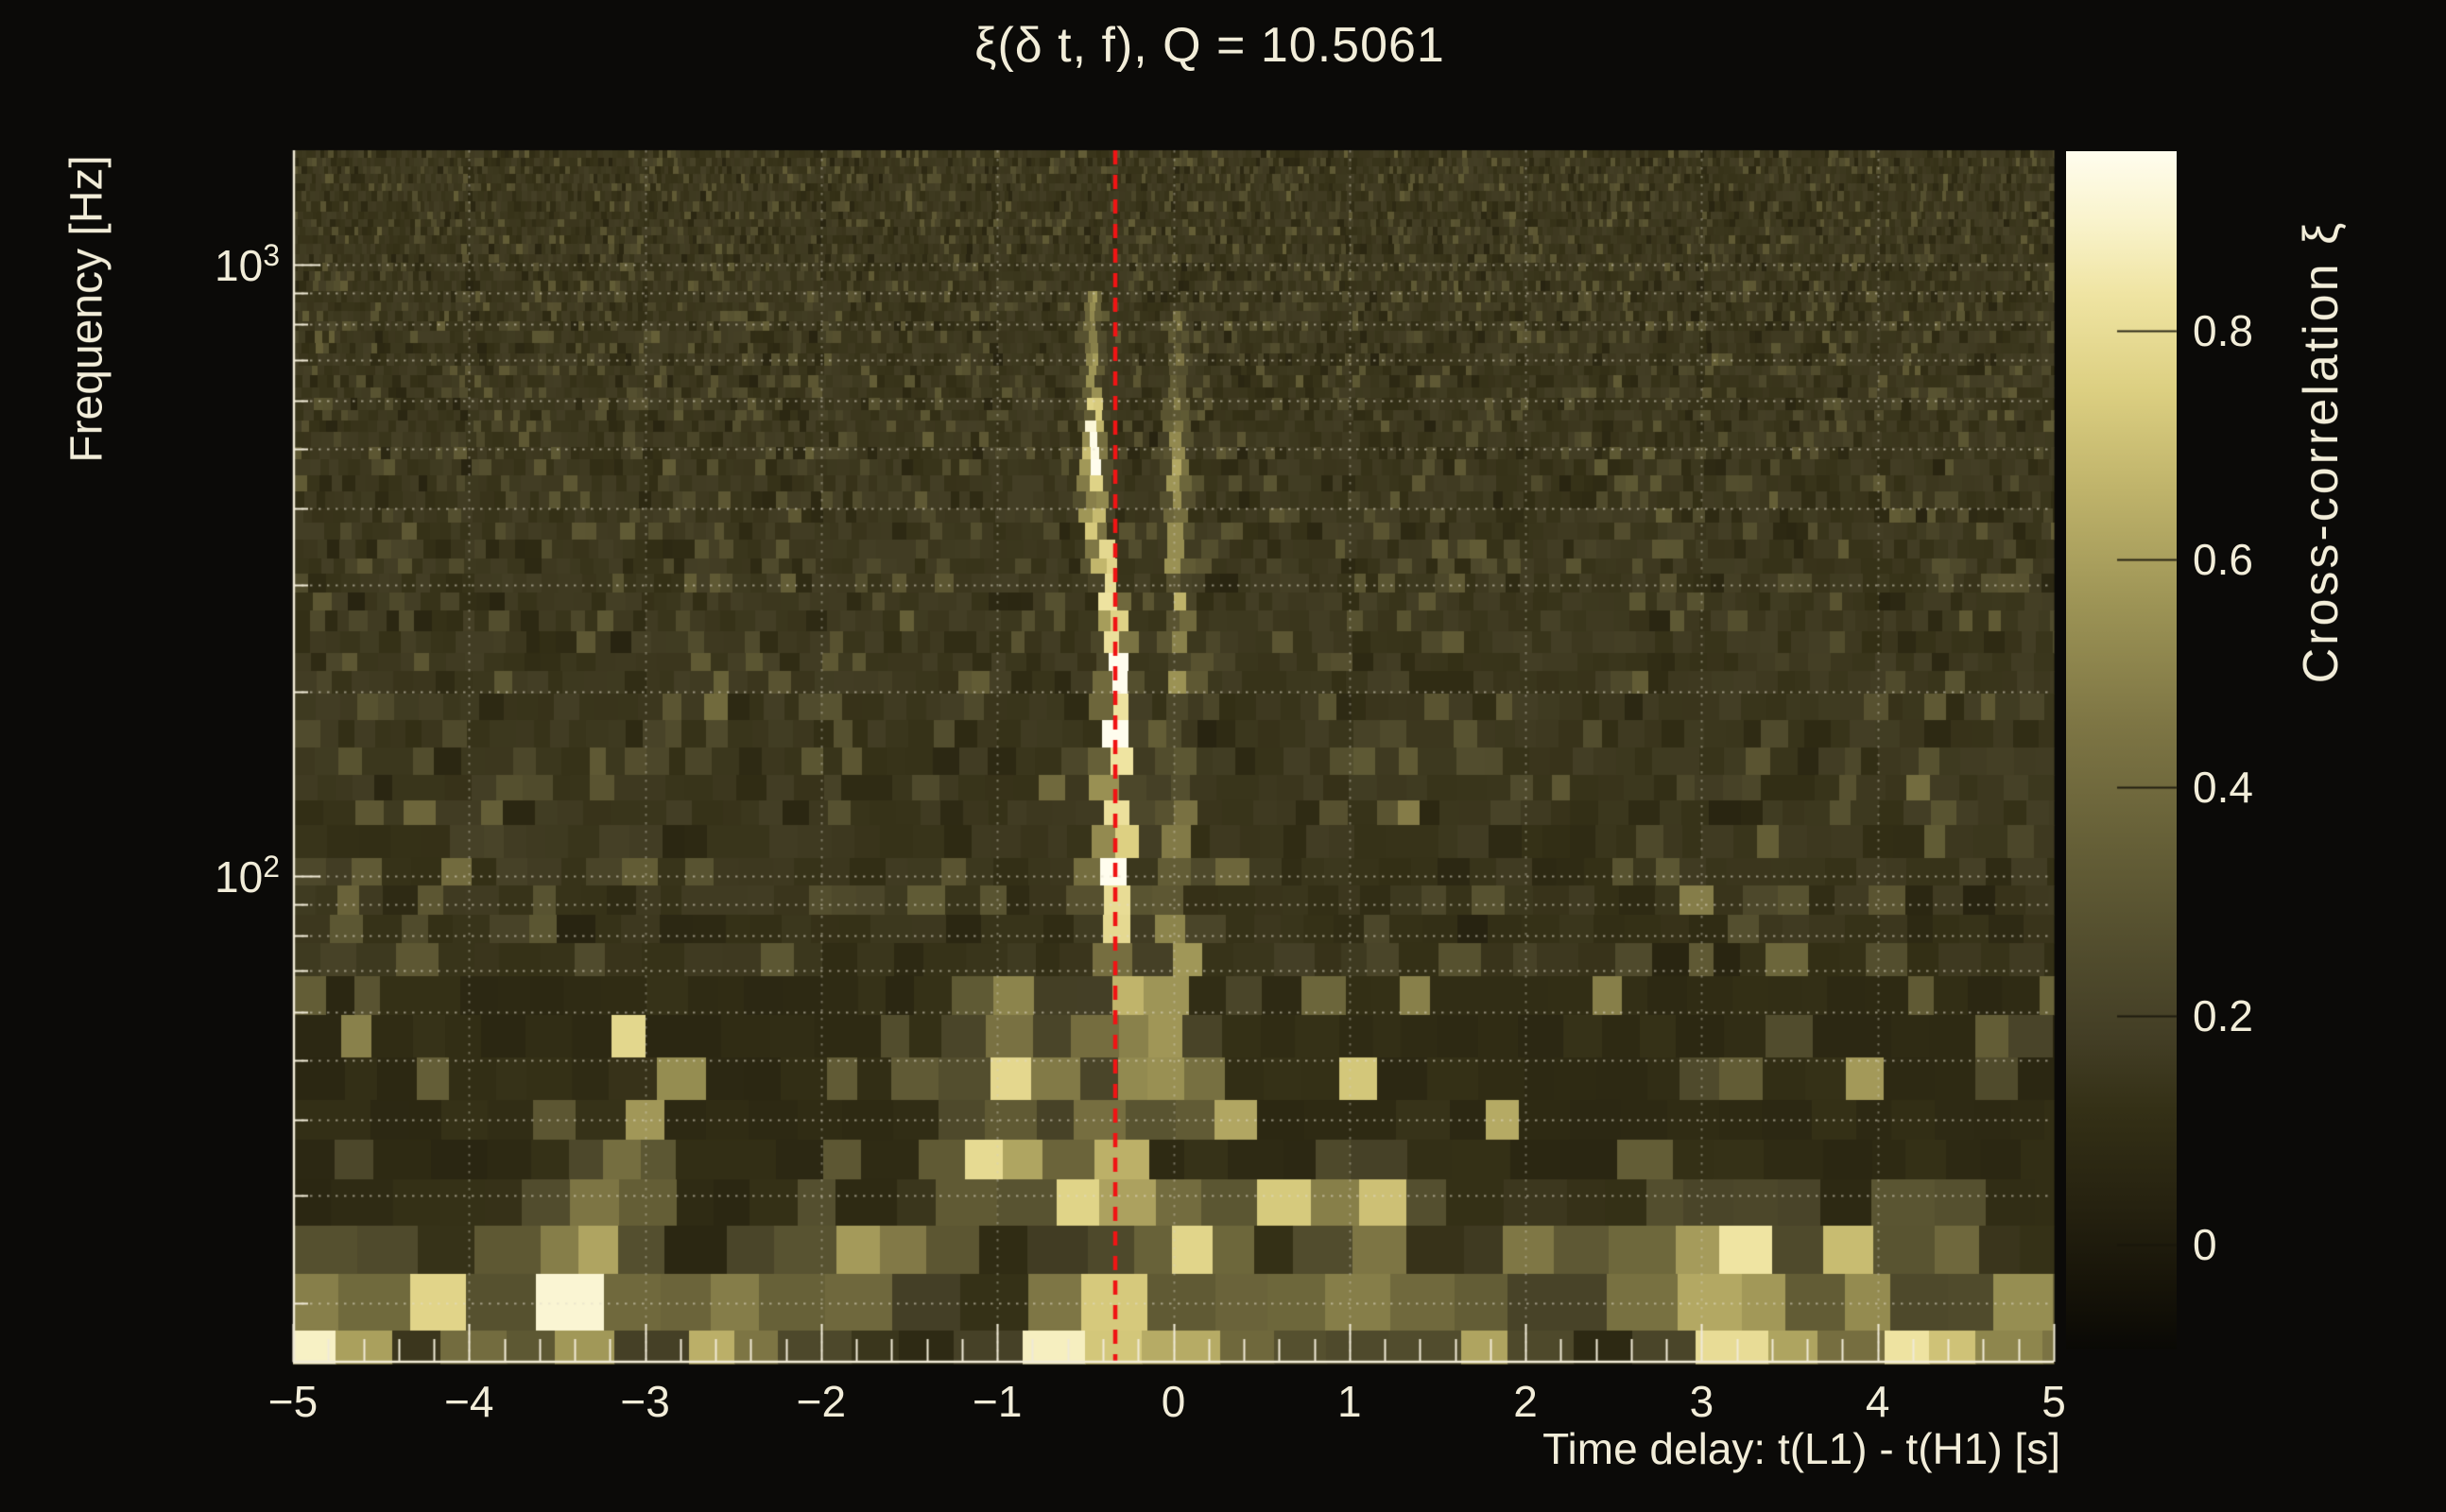 The image size is (2446, 1512). I want to click on colorbar-tick-label: 0.4, so click(2223, 788).